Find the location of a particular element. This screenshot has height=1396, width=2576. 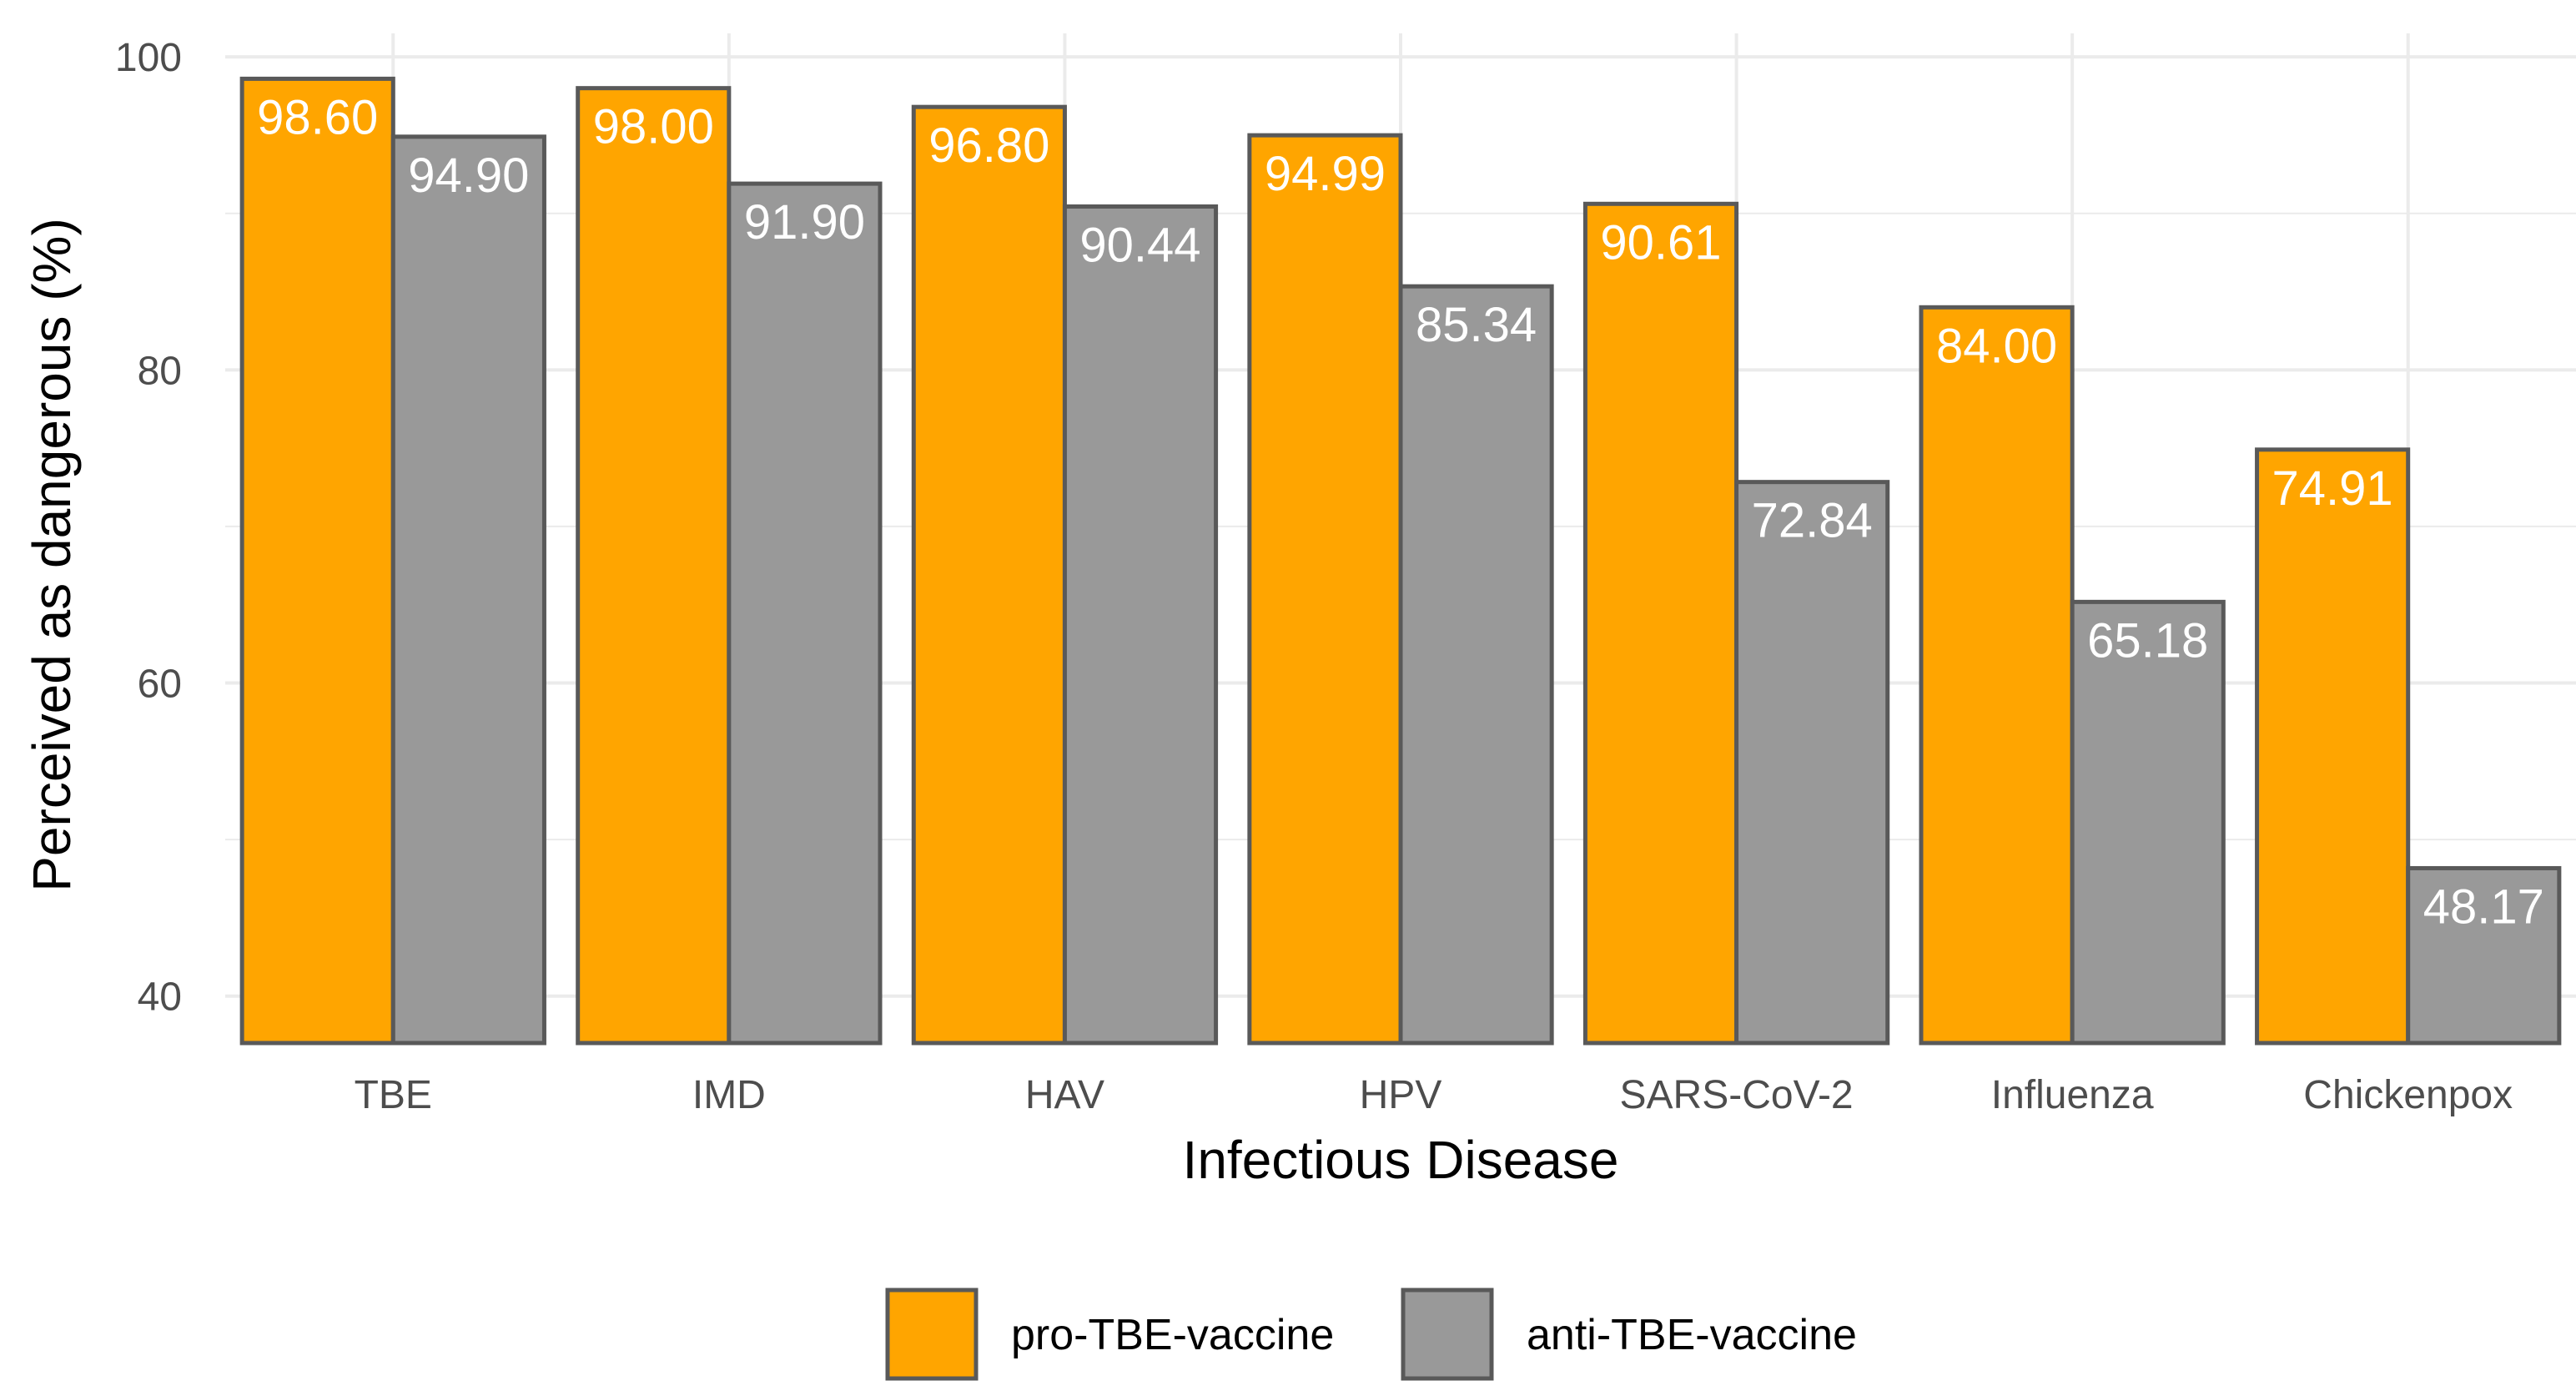

bar-value-label: 48.17 is located at coordinates (2483, 907).